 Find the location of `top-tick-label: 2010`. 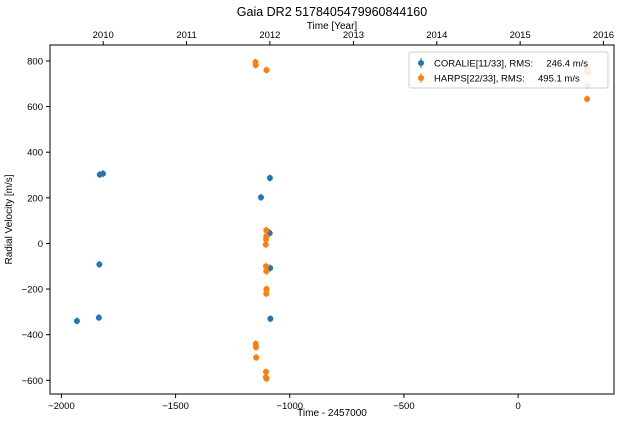

top-tick-label: 2010 is located at coordinates (103, 35).